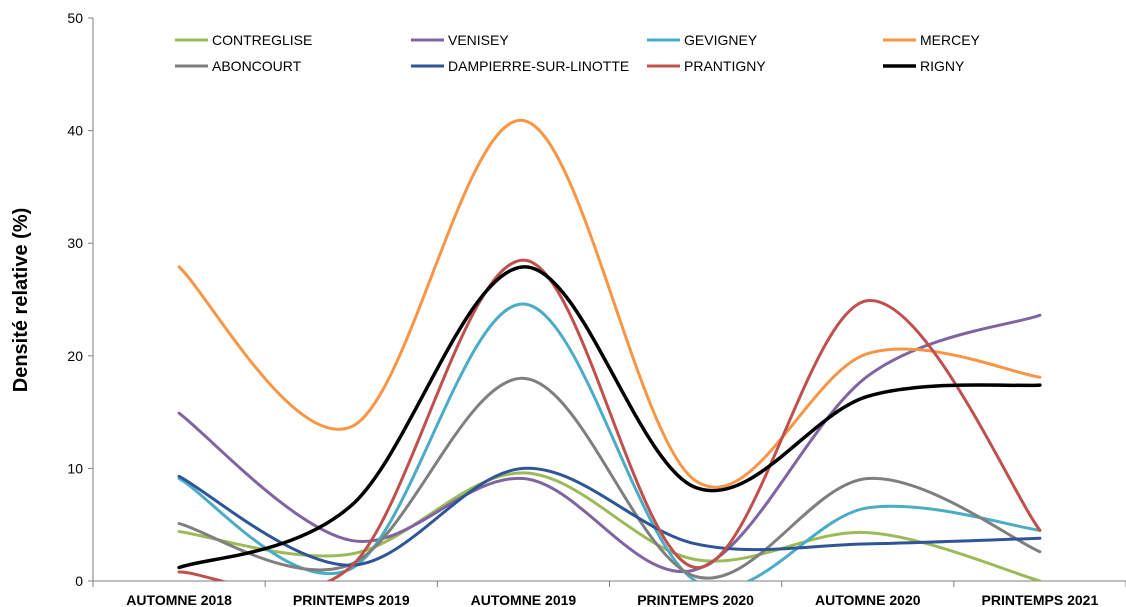 The image size is (1126, 607). What do you see at coordinates (75, 356) in the screenshot?
I see `y-tick-label: 20` at bounding box center [75, 356].